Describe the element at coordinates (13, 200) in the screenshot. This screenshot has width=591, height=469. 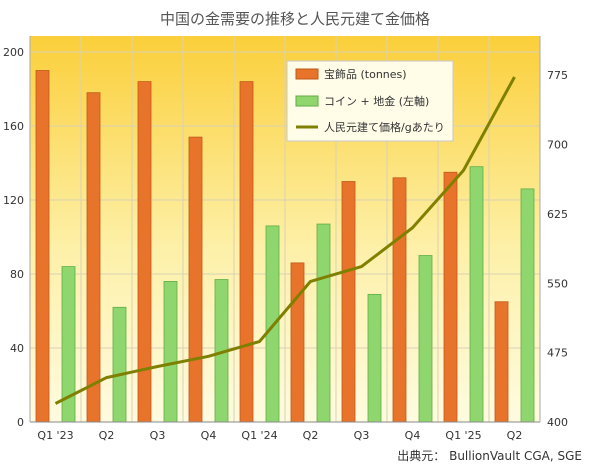
I see `y-left-tick-label: 120` at that location.